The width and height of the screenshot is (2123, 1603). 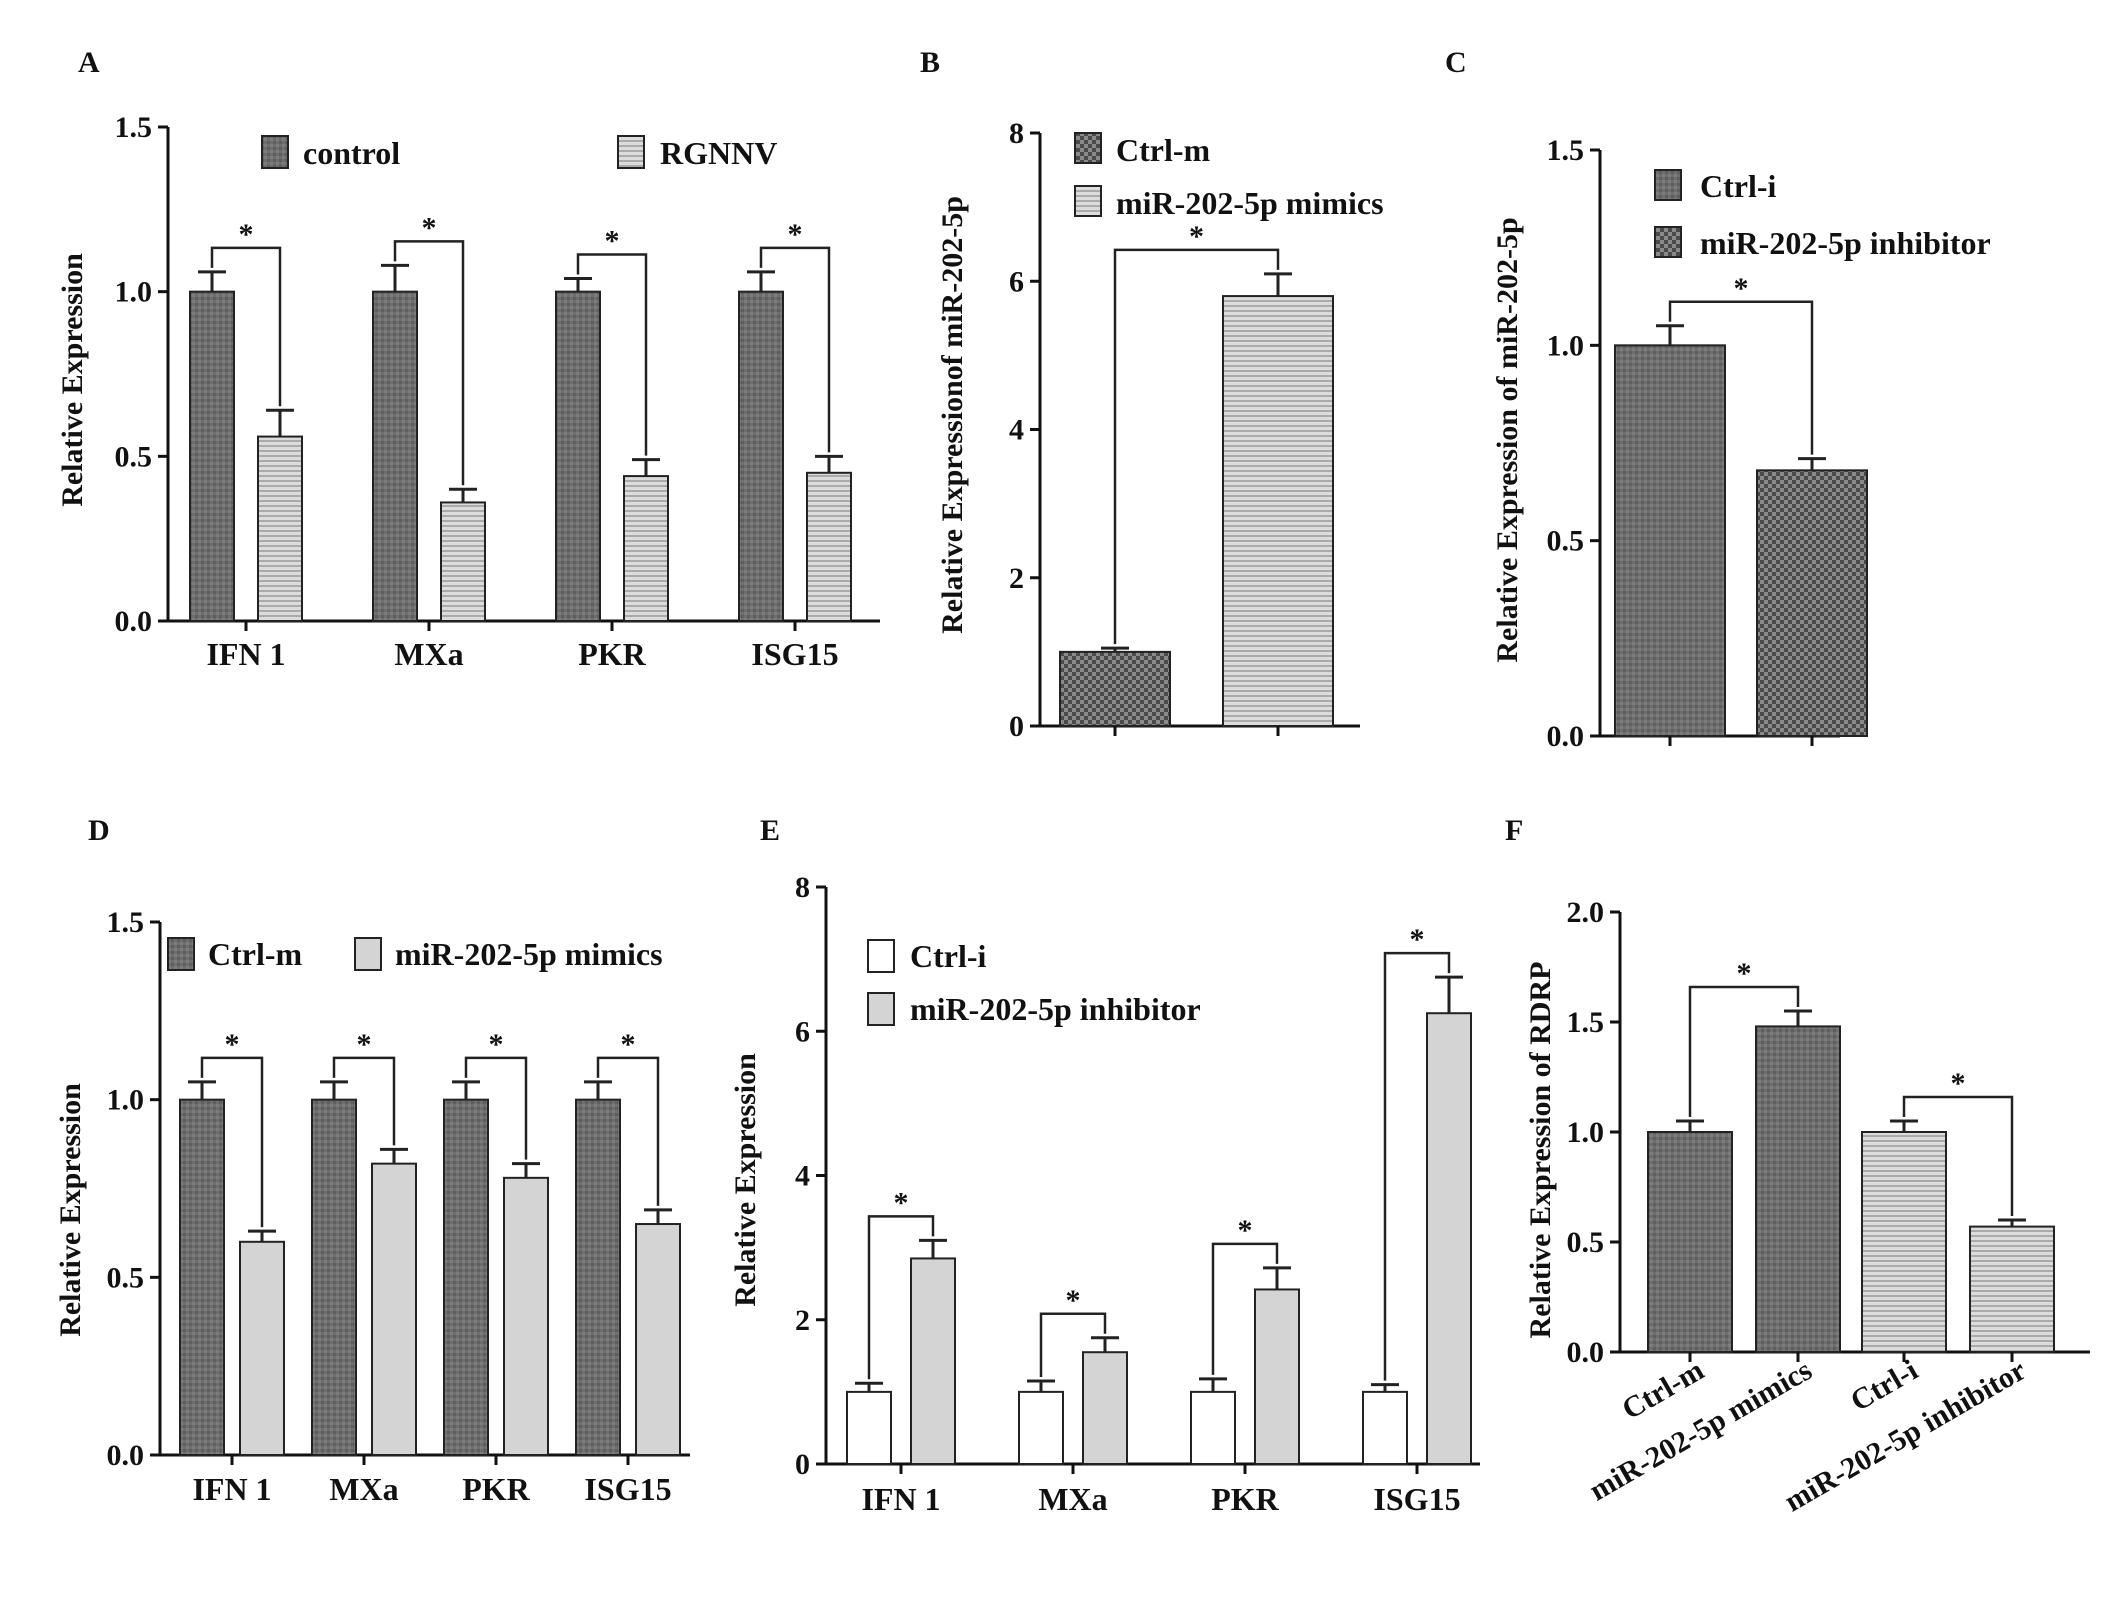 I want to click on panel-b-plot: 0 2 4 6 8 *, so click(x=1184, y=430).